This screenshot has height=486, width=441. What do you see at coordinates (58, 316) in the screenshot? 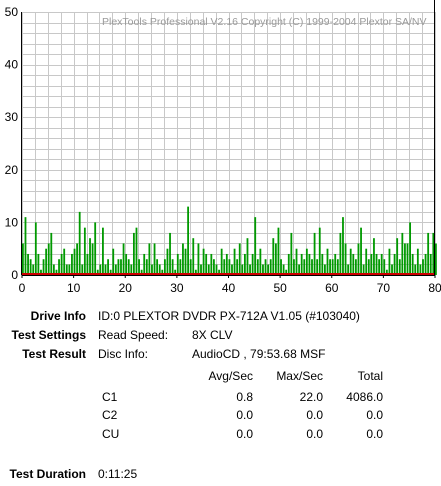
I see `drive-info-label: Drive Info` at bounding box center [58, 316].